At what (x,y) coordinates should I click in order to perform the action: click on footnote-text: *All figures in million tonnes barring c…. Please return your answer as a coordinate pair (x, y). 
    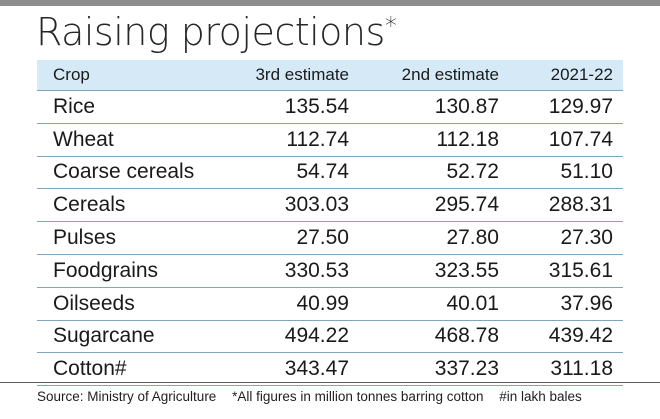
    Looking at the image, I should click on (358, 396).